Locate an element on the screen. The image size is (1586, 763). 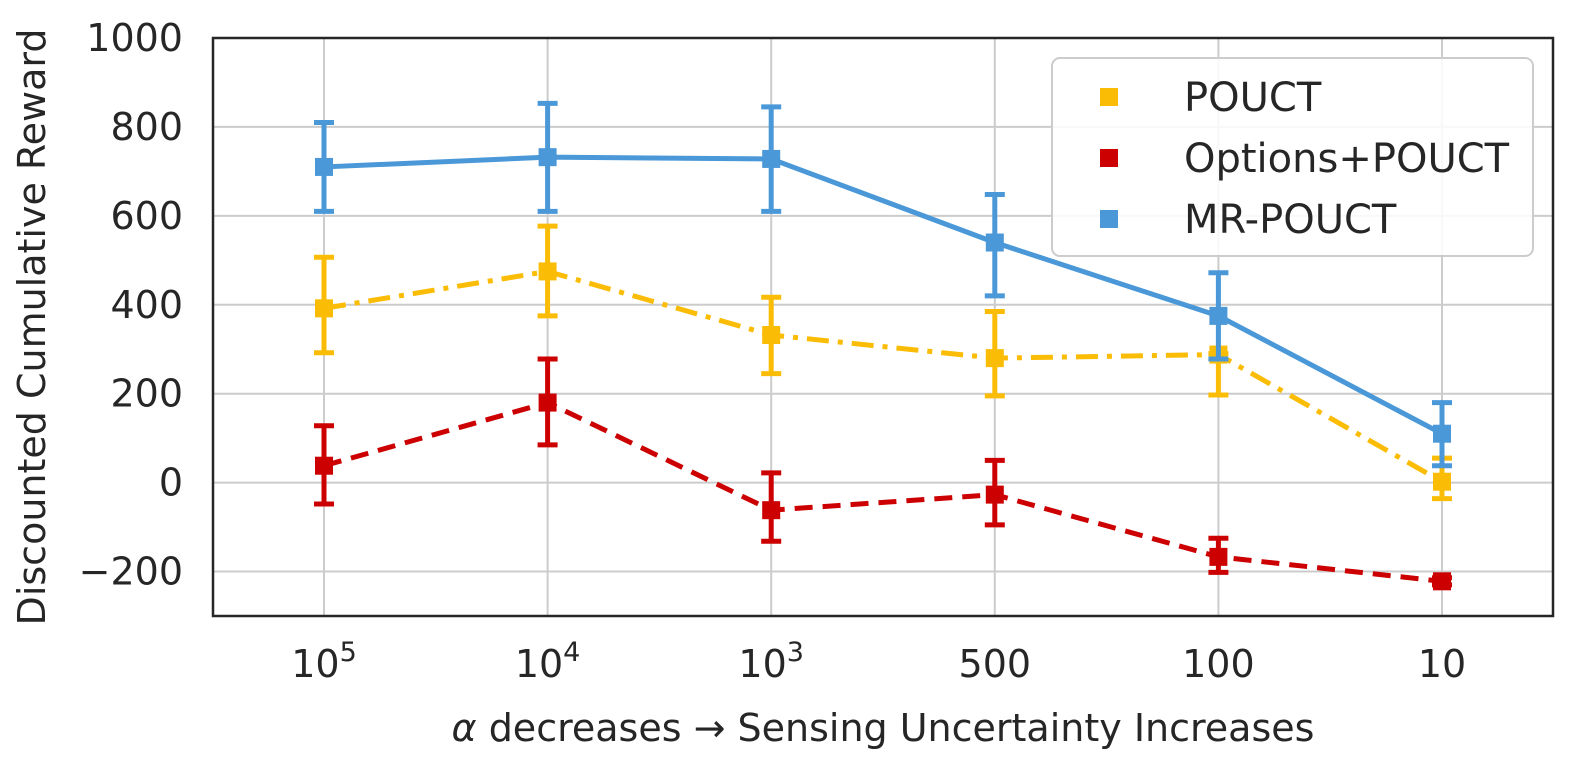
y-tick-labels: −200 0 200 400 600 800 1000 is located at coordinates (131, 305).